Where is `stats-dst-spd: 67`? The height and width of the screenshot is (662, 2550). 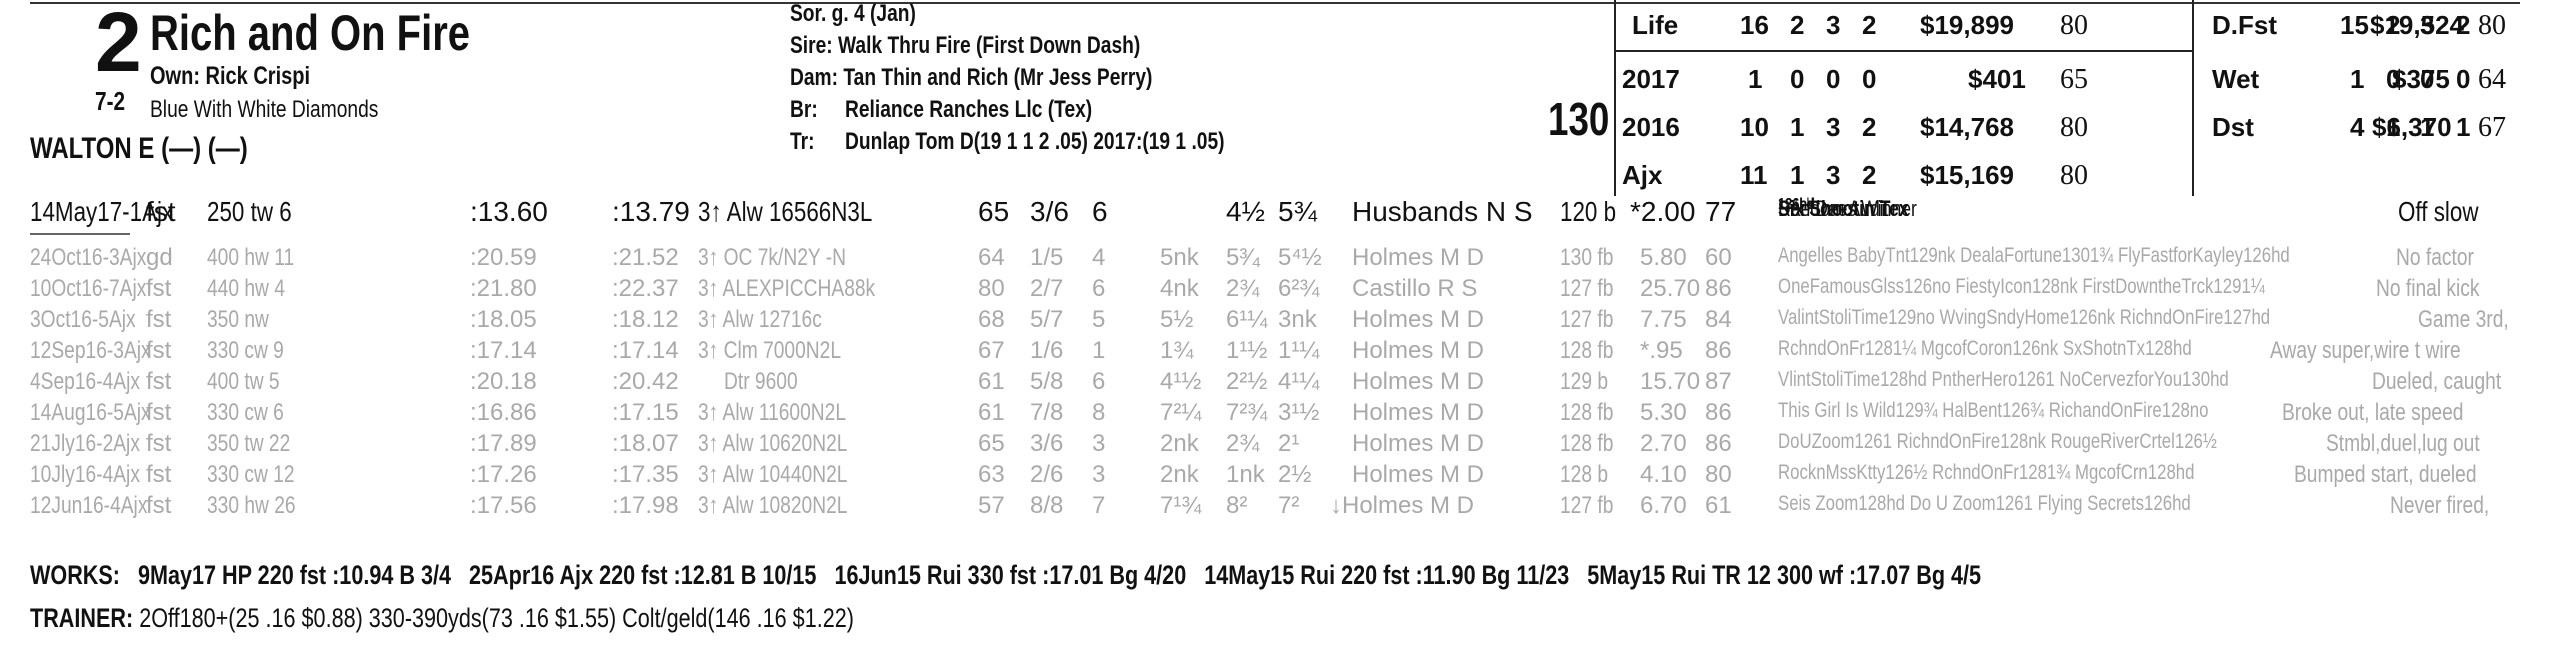 stats-dst-spd: 67 is located at coordinates (2492, 127).